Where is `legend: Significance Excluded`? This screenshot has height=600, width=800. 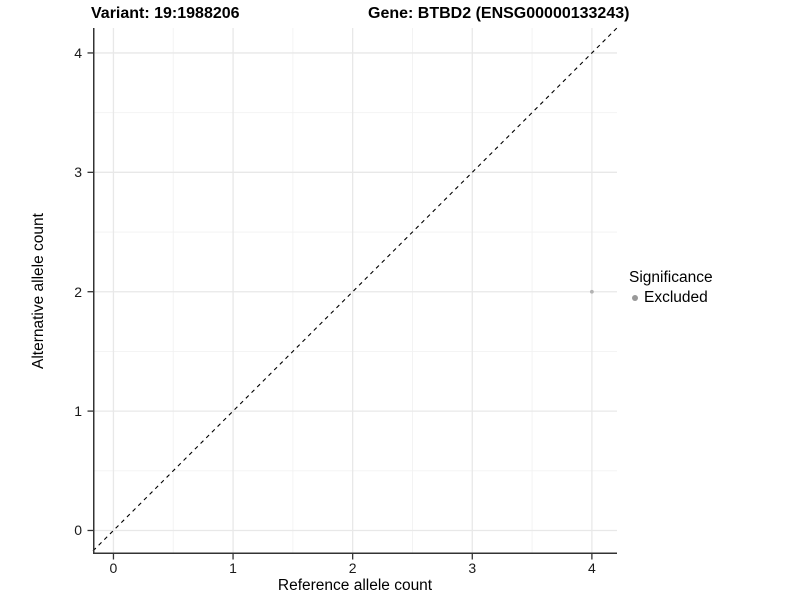
legend: Significance Excluded is located at coordinates (711, 288).